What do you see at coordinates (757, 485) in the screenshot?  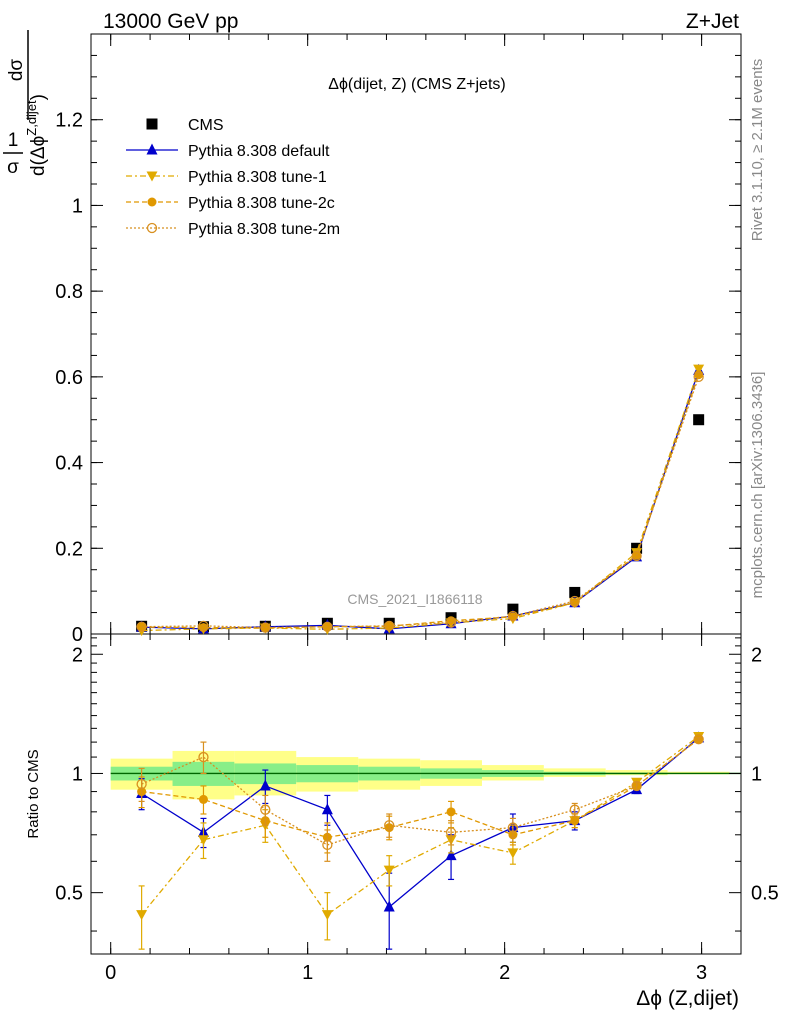 I see `mcplots-url-label: mcplots.cern.ch [arXiv:1306.3436]` at bounding box center [757, 485].